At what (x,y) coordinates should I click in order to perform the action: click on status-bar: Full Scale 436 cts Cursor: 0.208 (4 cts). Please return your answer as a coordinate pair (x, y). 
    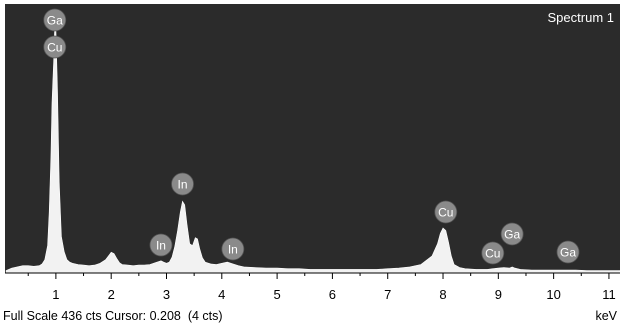
    Looking at the image, I should click on (113, 316).